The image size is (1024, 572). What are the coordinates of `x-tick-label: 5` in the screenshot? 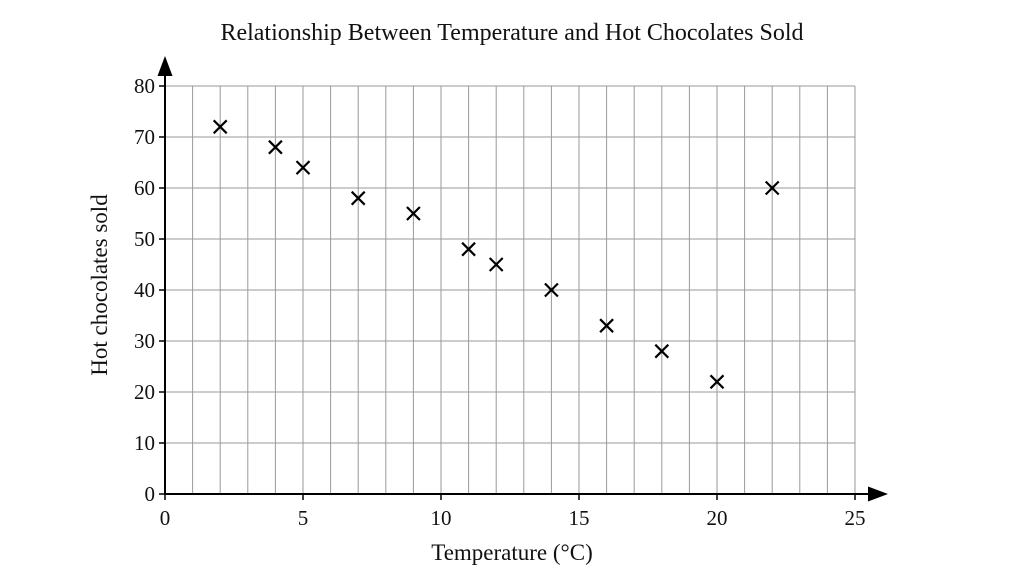 It's located at (303, 518).